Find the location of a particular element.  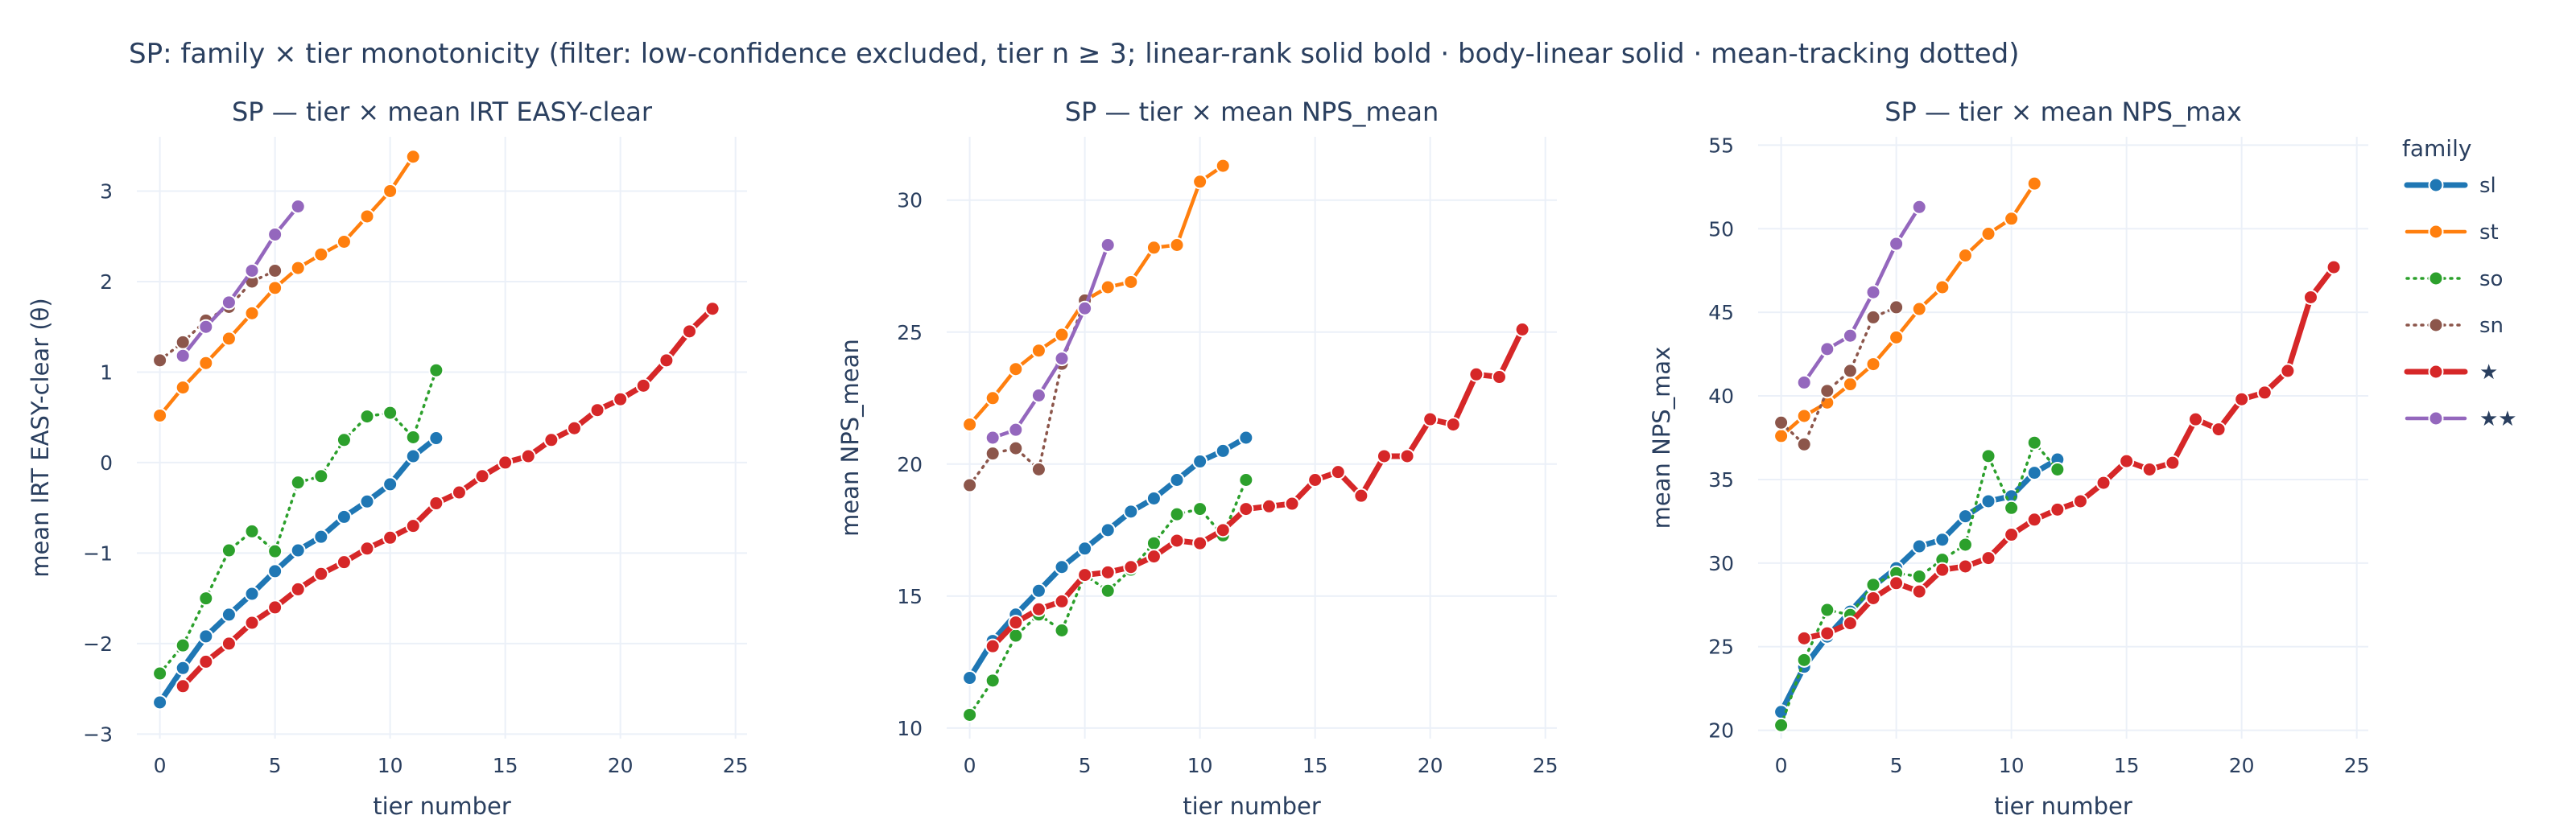

legend-label: st is located at coordinates (2489, 232).